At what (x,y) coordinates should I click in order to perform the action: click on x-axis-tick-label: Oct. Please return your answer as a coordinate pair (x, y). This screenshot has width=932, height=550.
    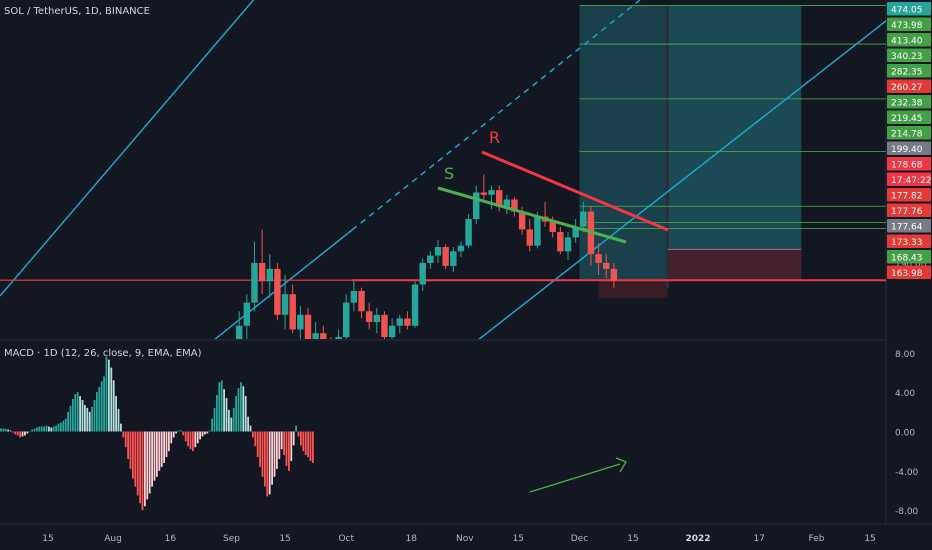
    Looking at the image, I should click on (346, 539).